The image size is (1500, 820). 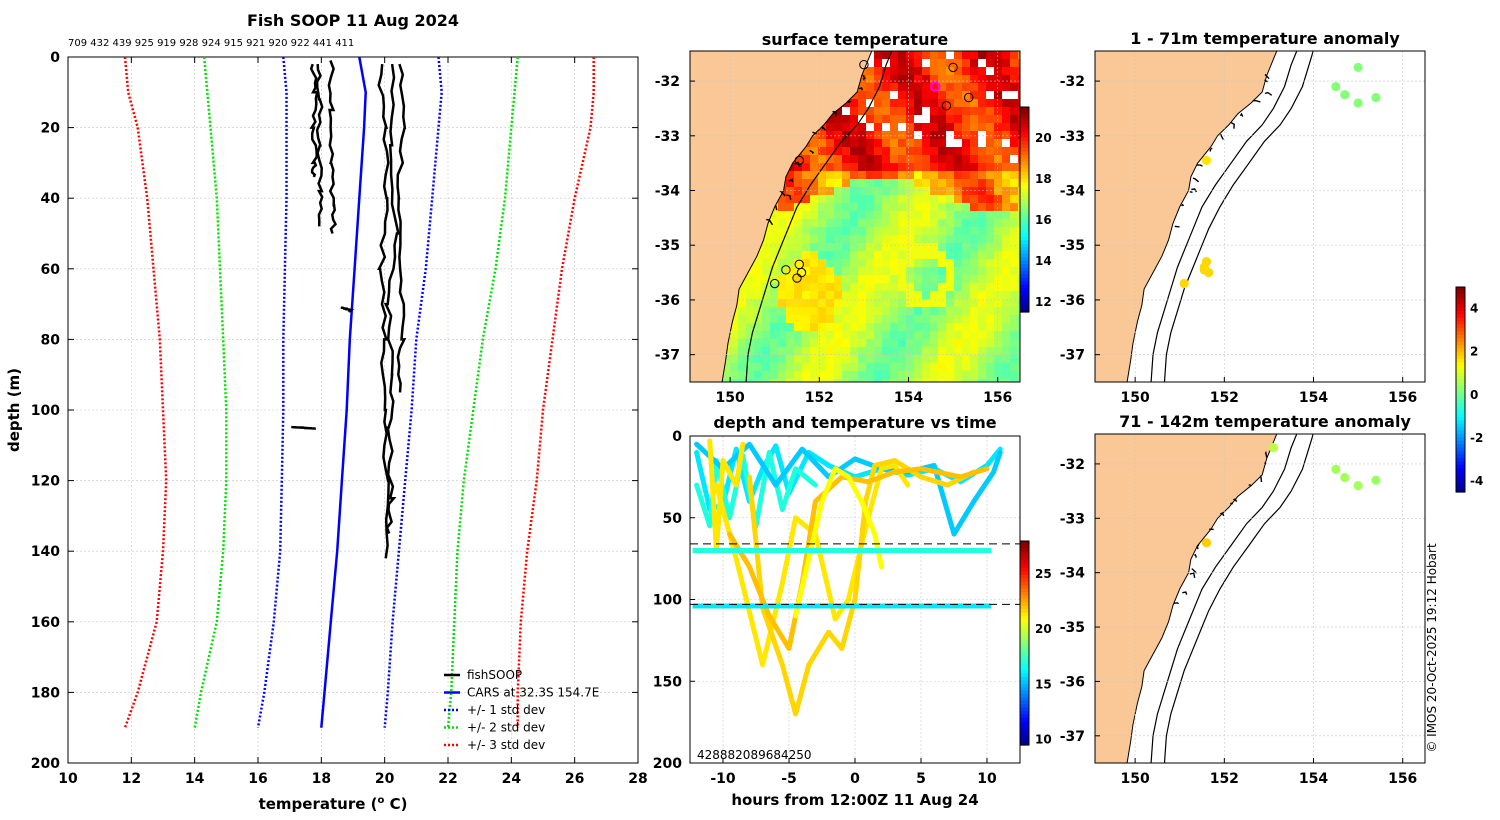 I want to click on anomaly-colorbar-cell, so click(x=1460, y=487).